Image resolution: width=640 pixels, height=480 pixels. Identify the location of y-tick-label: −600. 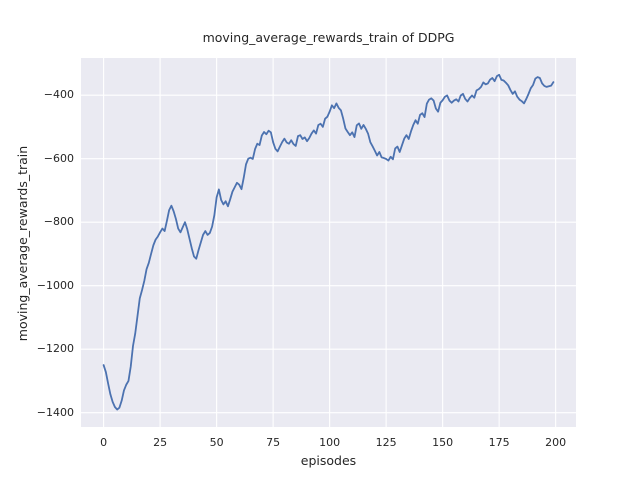
(58, 158).